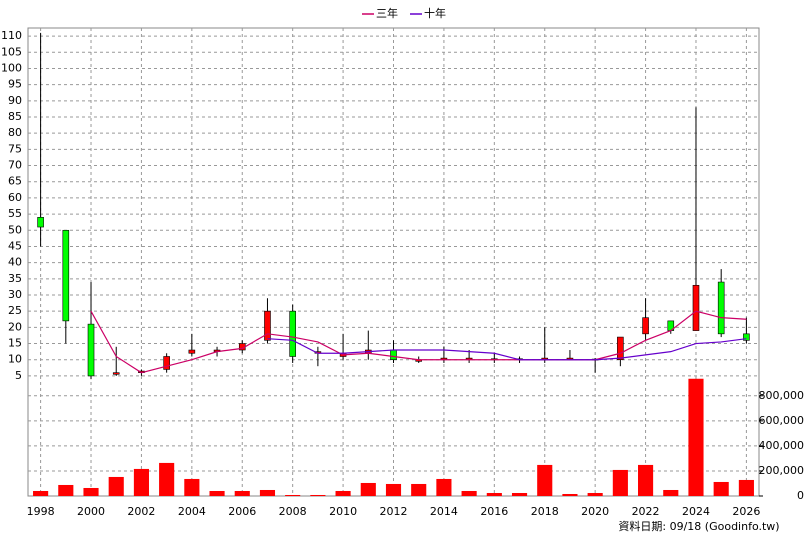  What do you see at coordinates (394, 511) in the screenshot?
I see `x-tick-label: 2012` at bounding box center [394, 511].